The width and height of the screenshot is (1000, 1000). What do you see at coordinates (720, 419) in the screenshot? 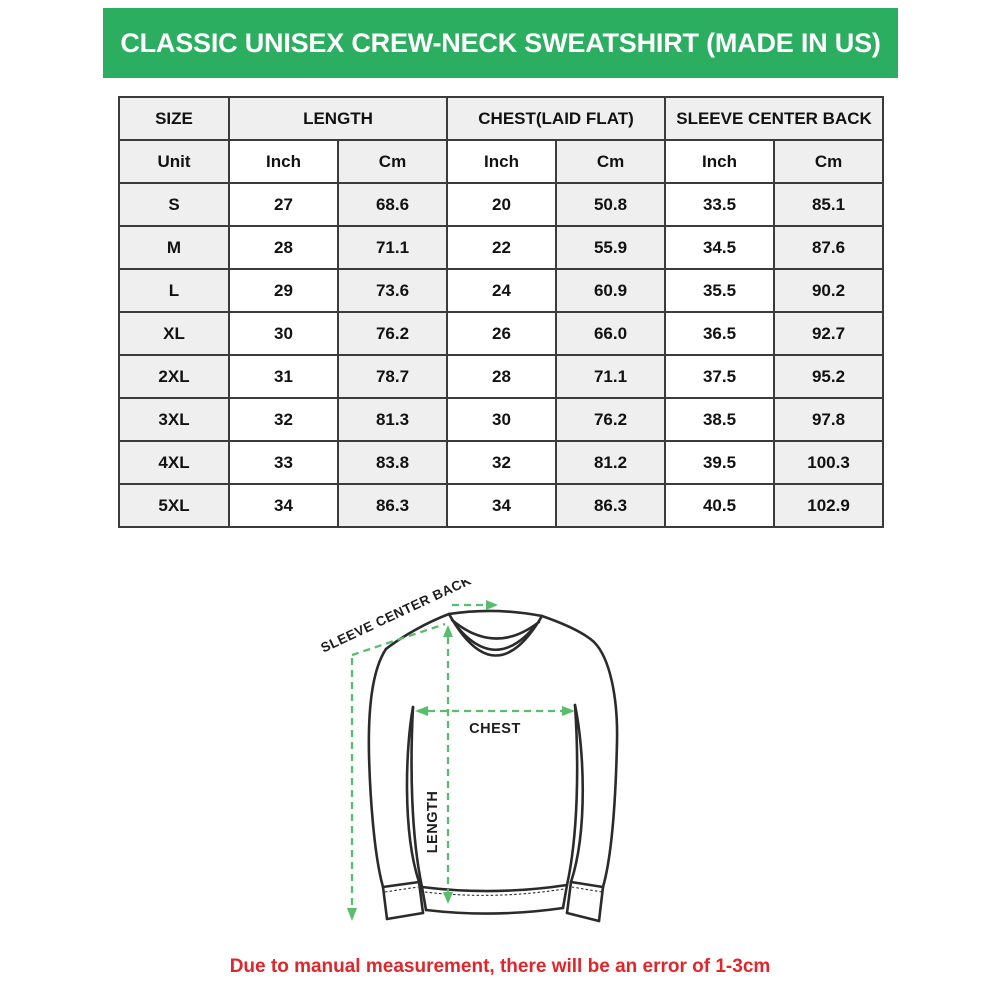
I see `value-cell: 38.5` at bounding box center [720, 419].